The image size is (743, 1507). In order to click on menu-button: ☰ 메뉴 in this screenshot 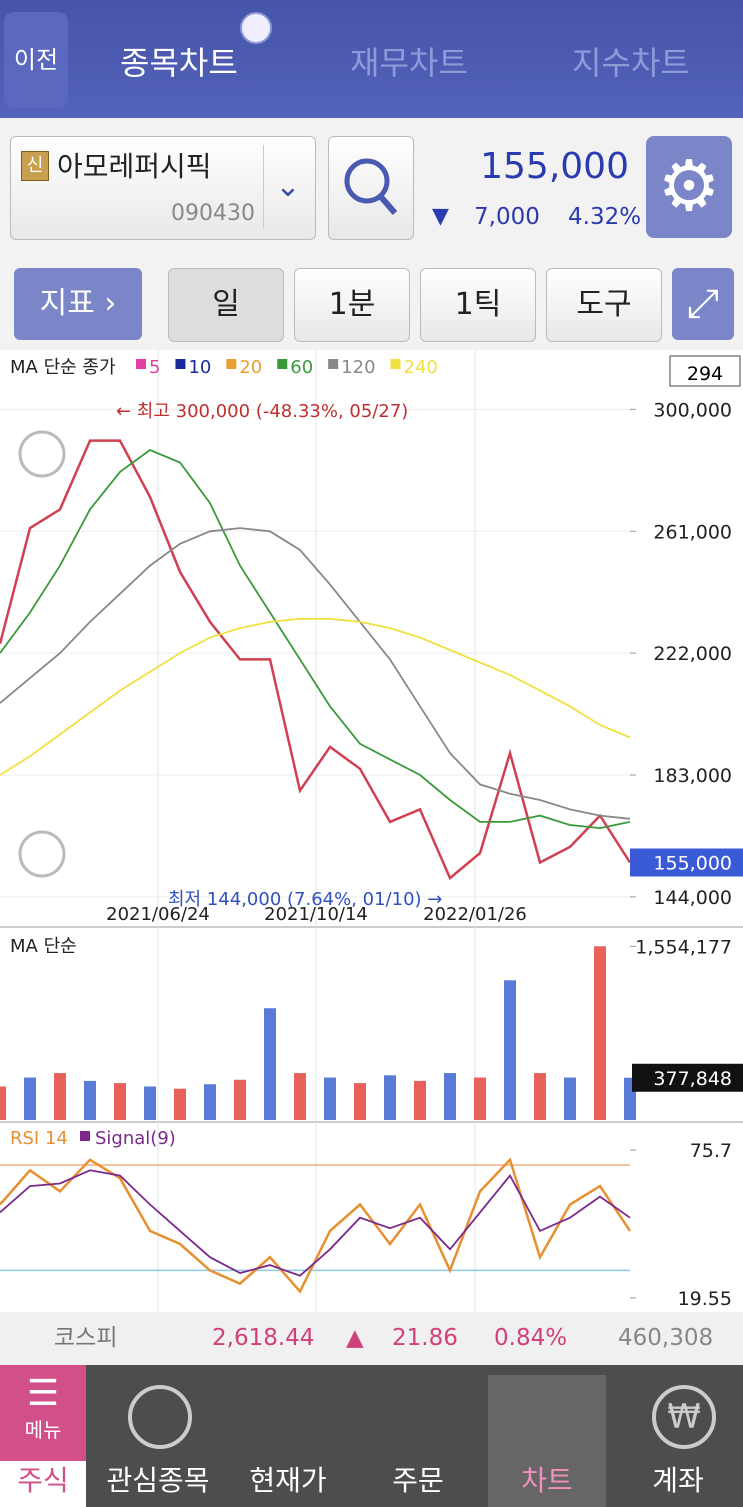, I will do `click(43, 1413)`.